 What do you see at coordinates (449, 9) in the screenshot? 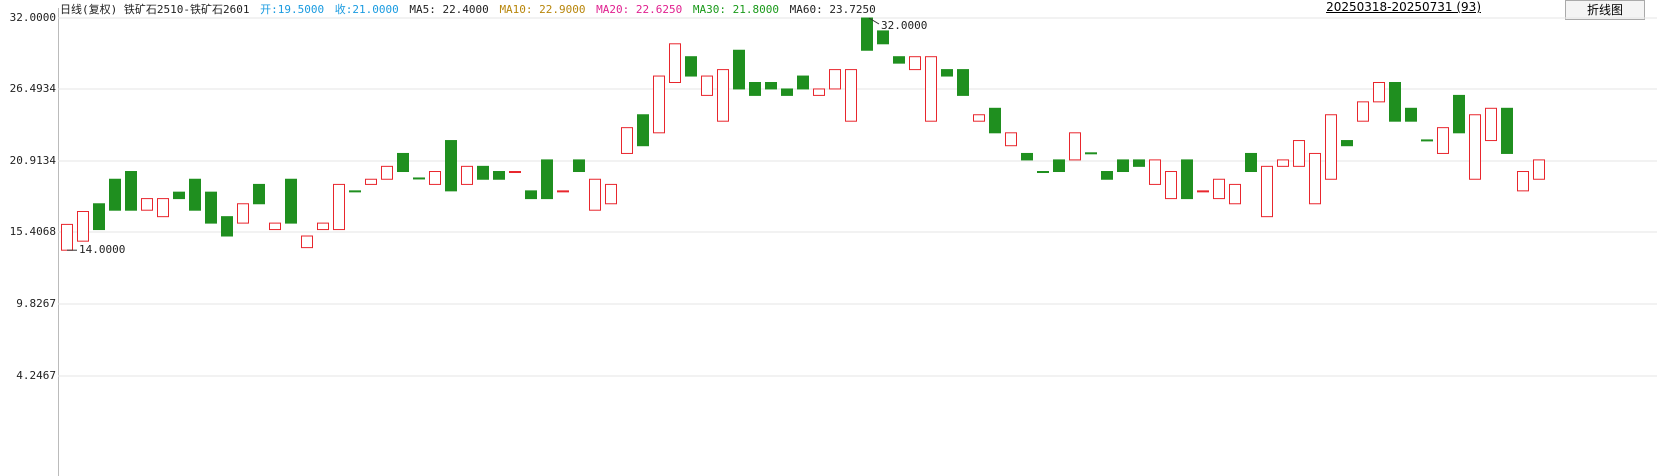
I see `ma5: MA5: 22.4000` at bounding box center [449, 9].